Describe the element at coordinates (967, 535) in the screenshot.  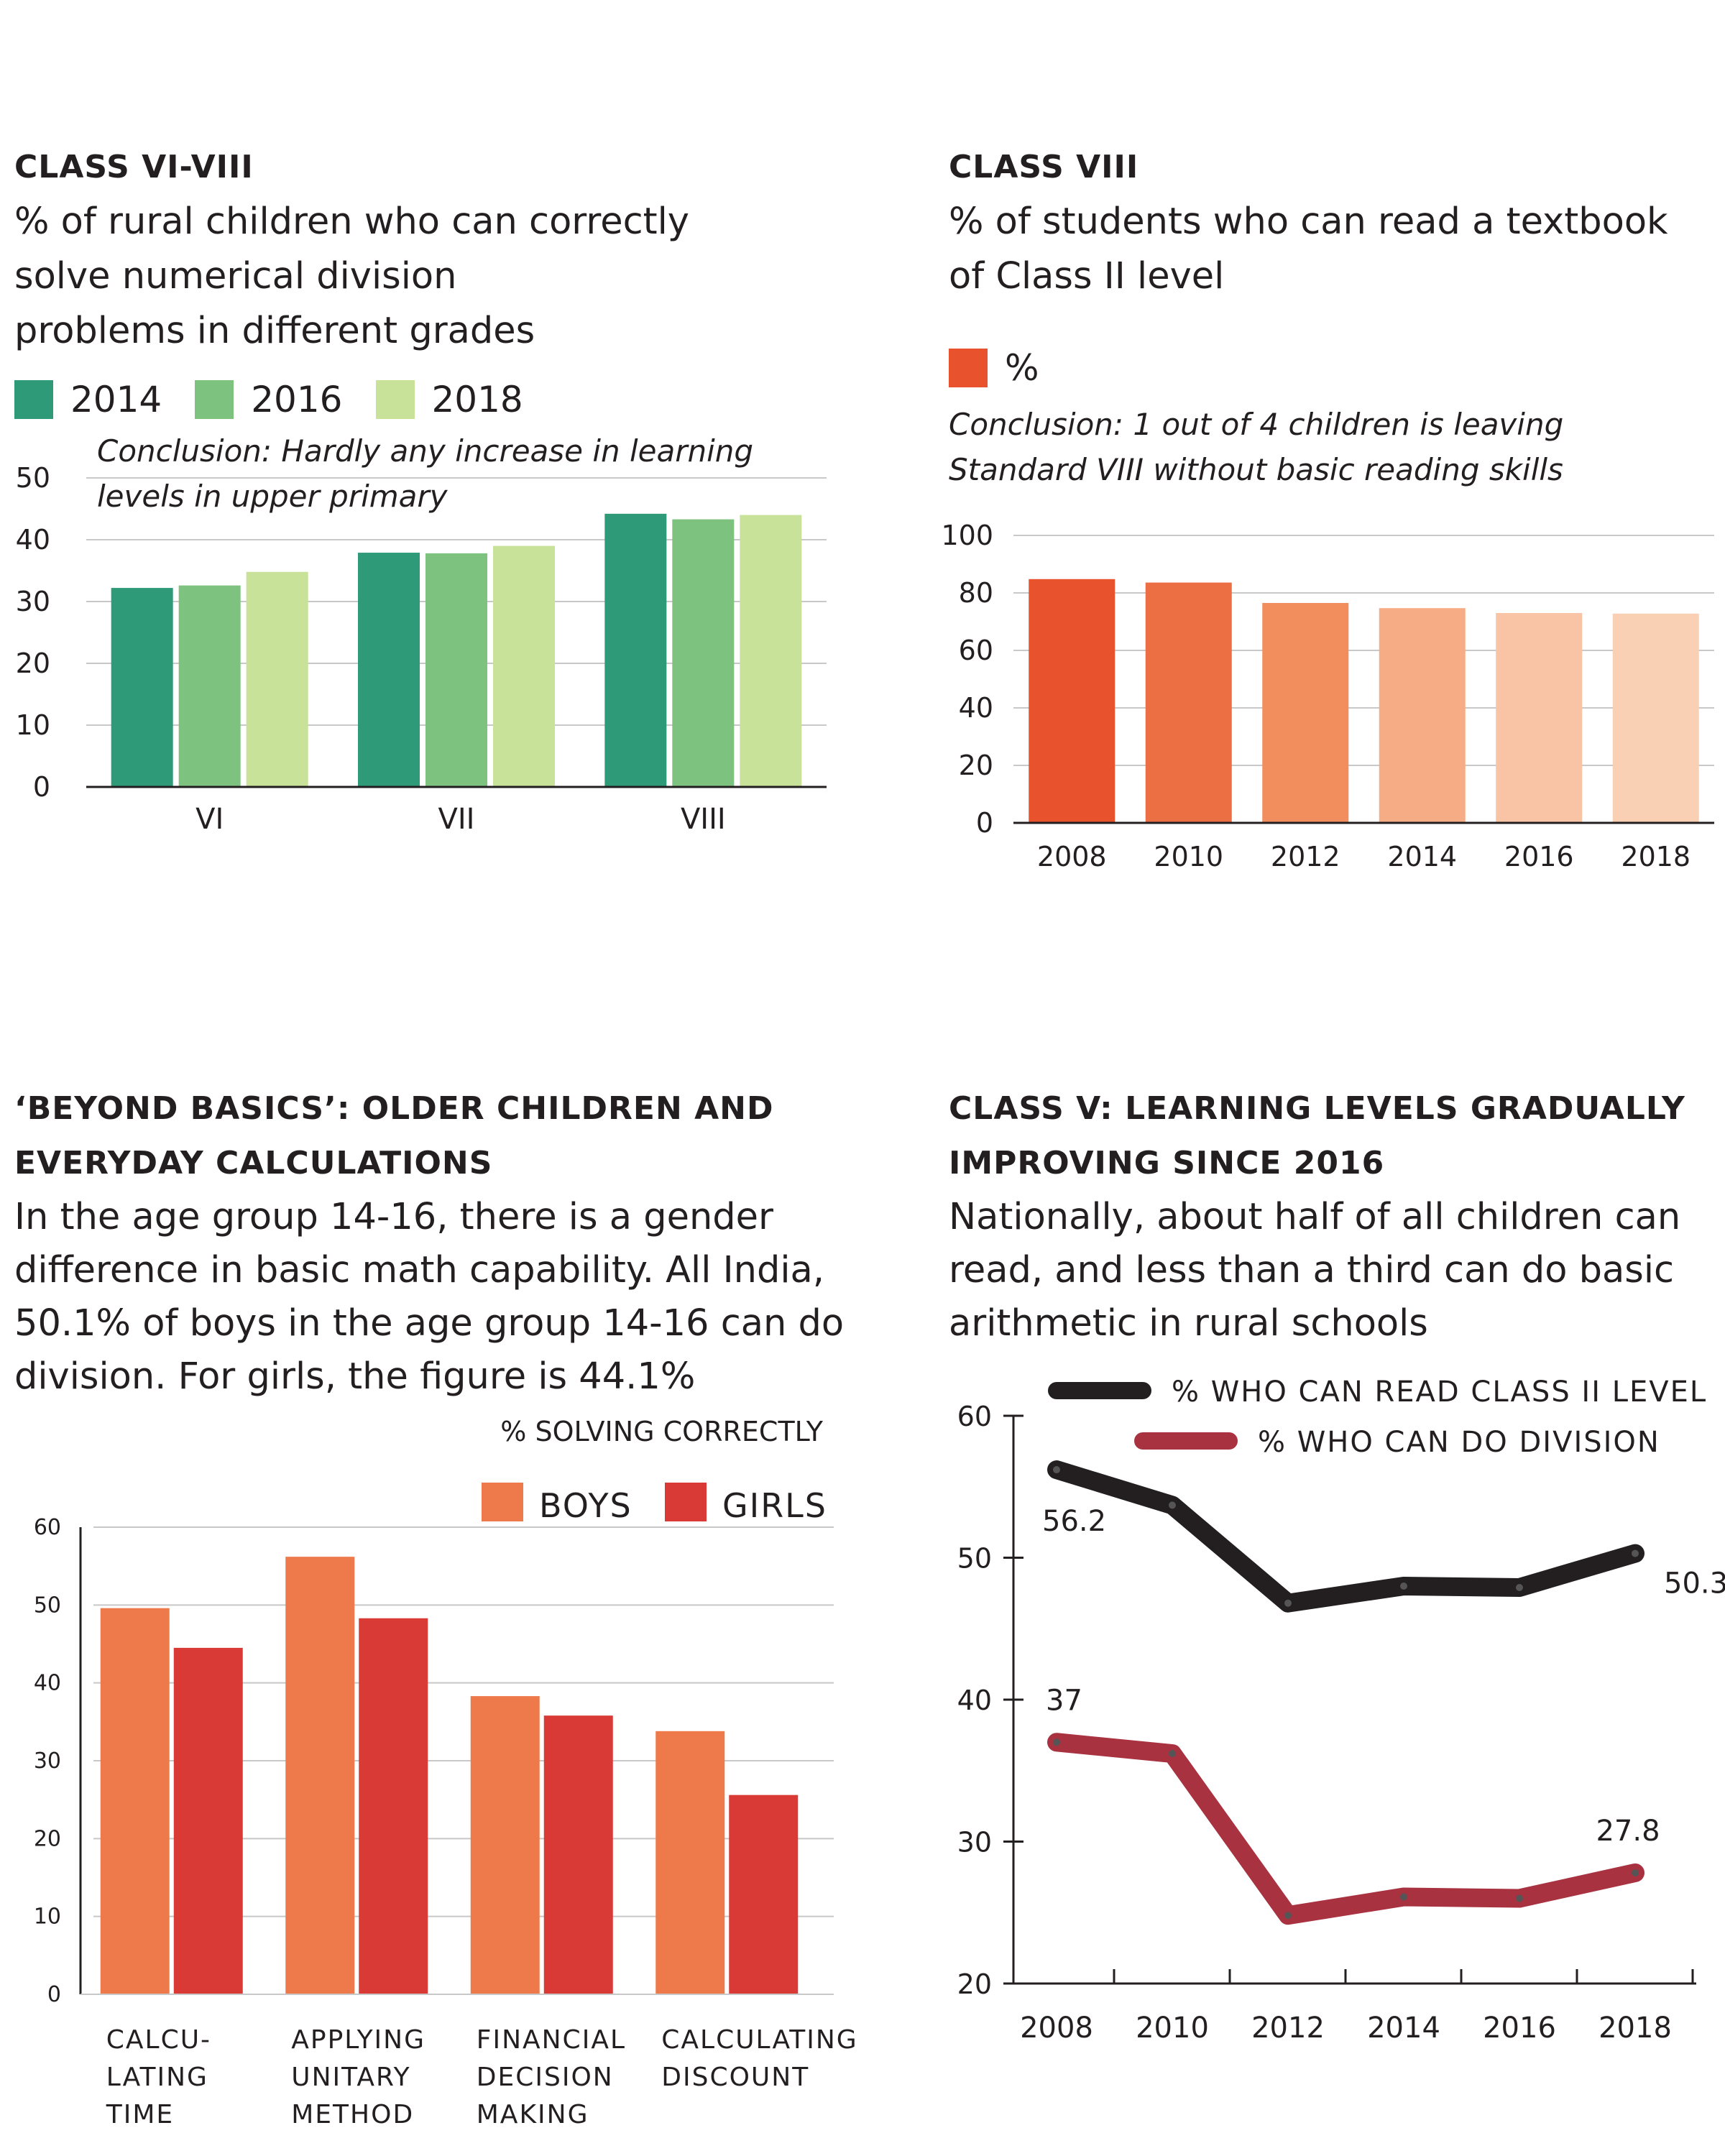
I see `y-tick-label: 100` at that location.